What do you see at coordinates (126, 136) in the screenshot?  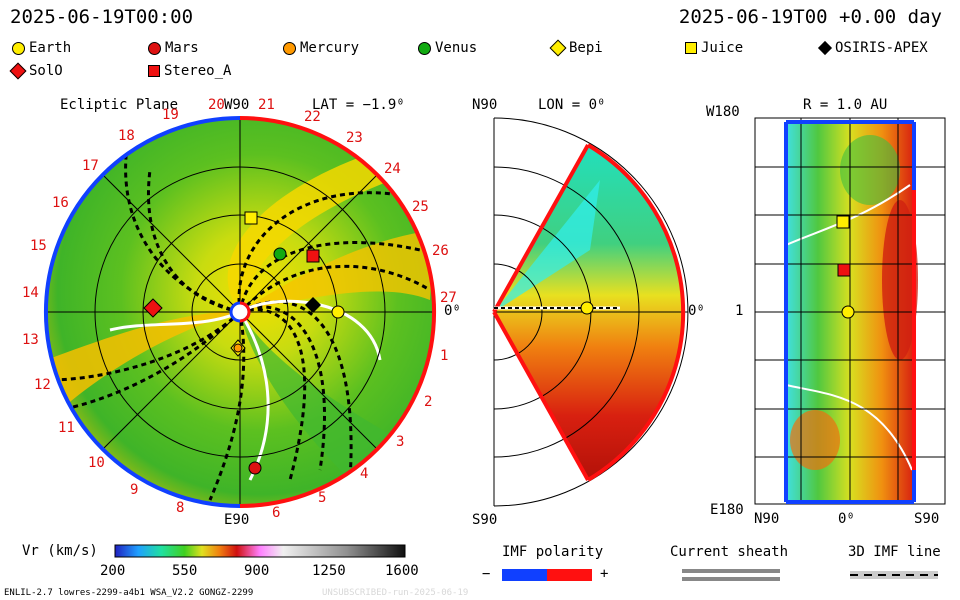 I see `carrington-tick: 18` at bounding box center [126, 136].